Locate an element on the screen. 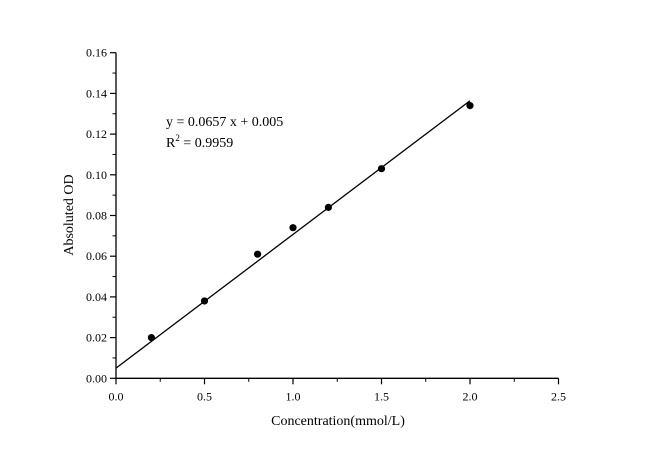 This screenshot has height=454, width=650. r2-value: = 0.9959 is located at coordinates (206, 143).